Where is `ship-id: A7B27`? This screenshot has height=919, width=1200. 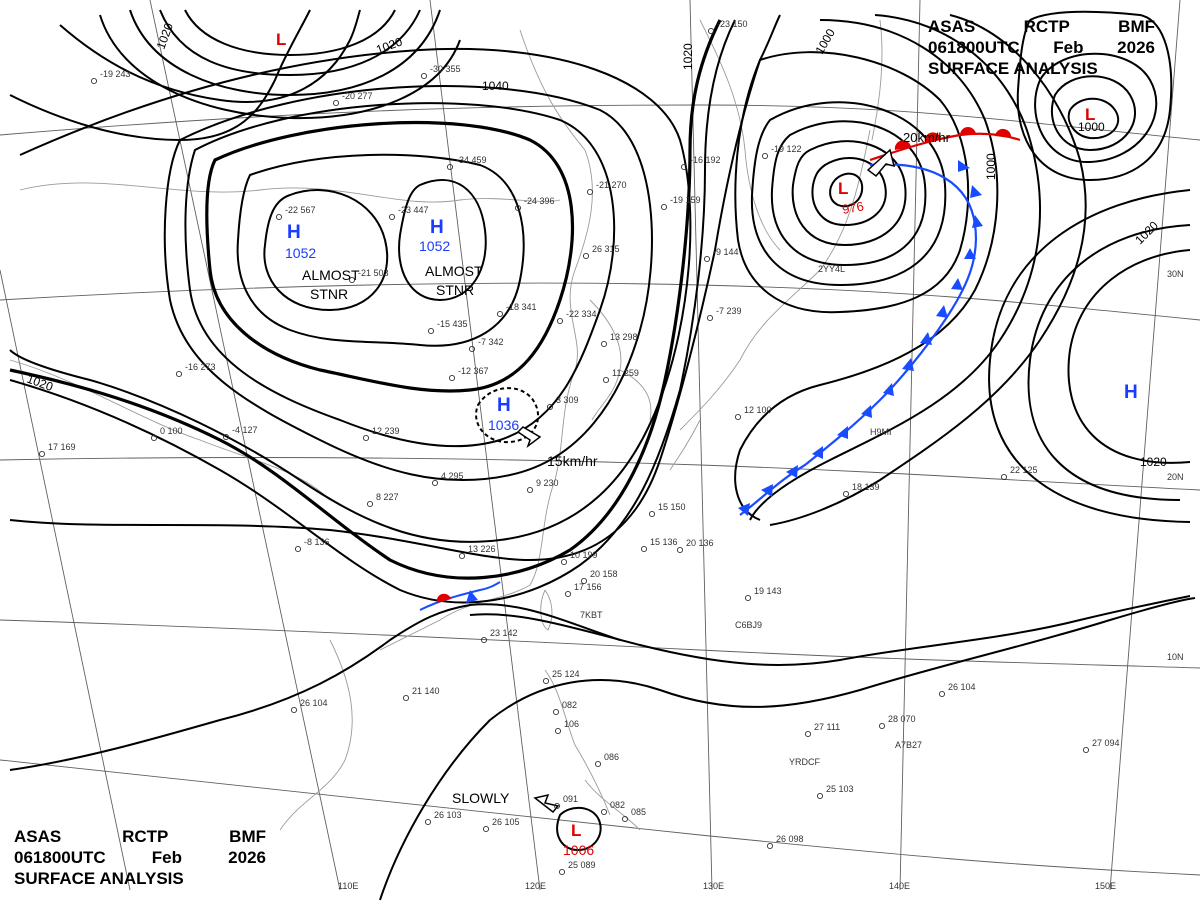 ship-id: A7B27 is located at coordinates (908, 745).